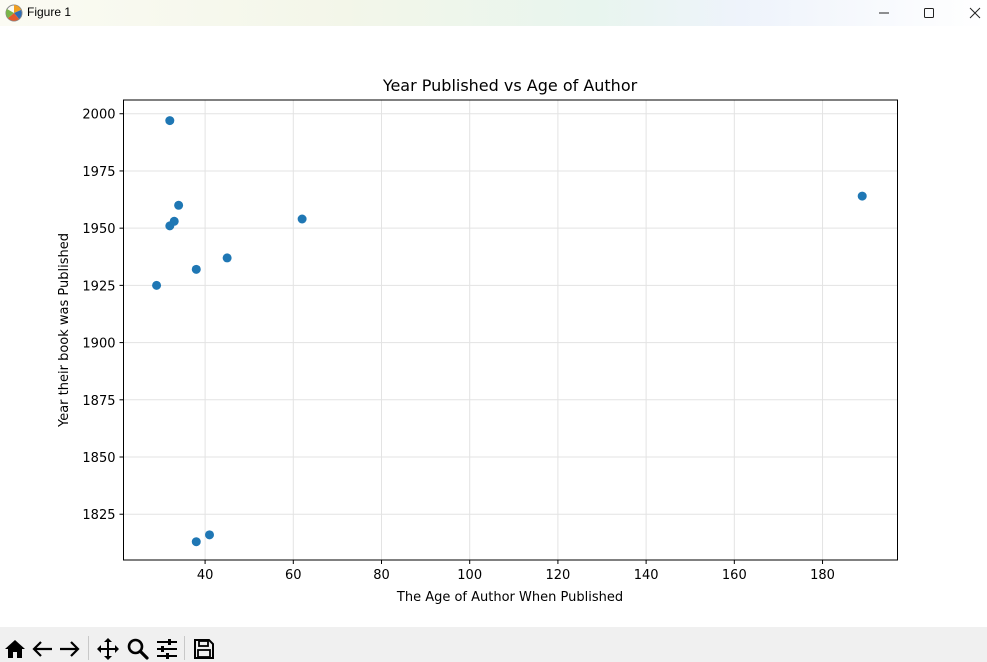  Describe the element at coordinates (98, 458) in the screenshot. I see `y-tick-label: 1850` at that location.